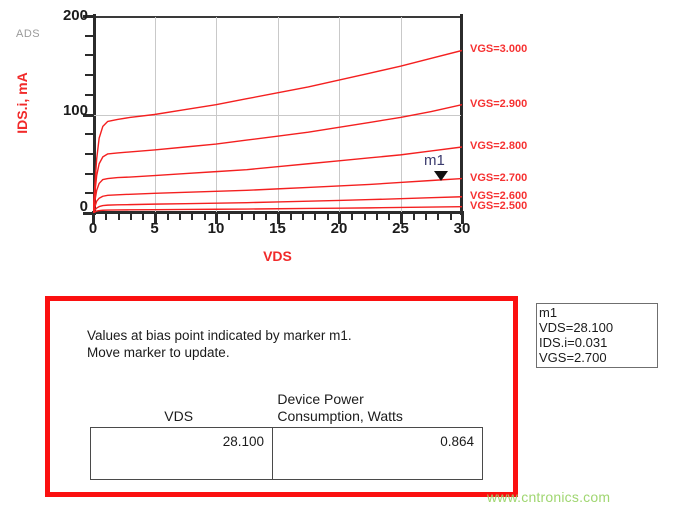 This screenshot has height=514, width=678. I want to click on marker-readout-box: m1 VDS=28.100 IDS.i=0.031 VGS=2.700, so click(597, 335).